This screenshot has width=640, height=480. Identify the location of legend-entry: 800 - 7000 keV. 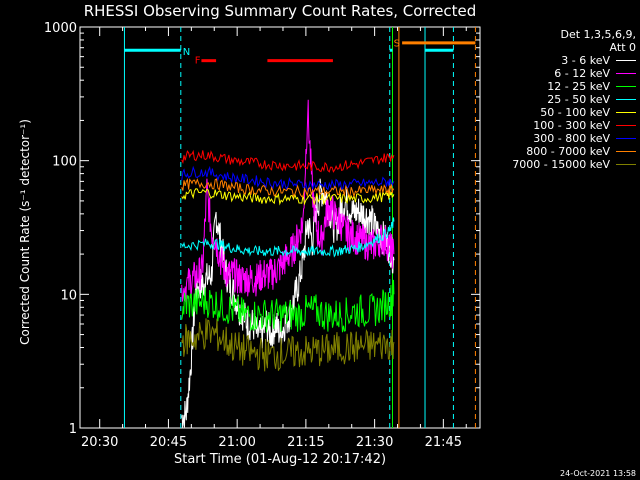
(560, 151).